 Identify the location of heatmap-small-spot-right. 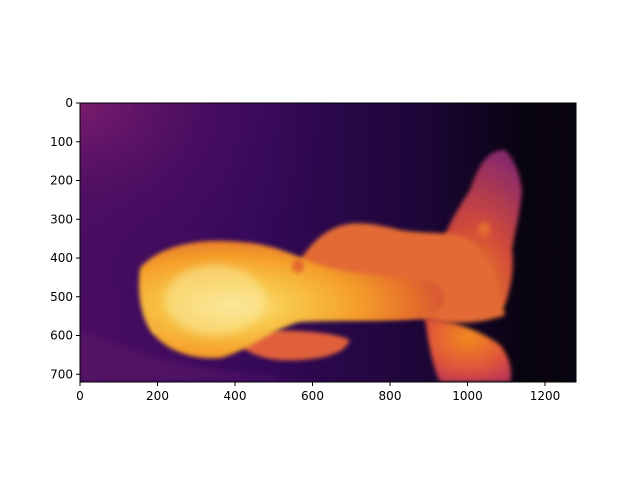
(484, 229).